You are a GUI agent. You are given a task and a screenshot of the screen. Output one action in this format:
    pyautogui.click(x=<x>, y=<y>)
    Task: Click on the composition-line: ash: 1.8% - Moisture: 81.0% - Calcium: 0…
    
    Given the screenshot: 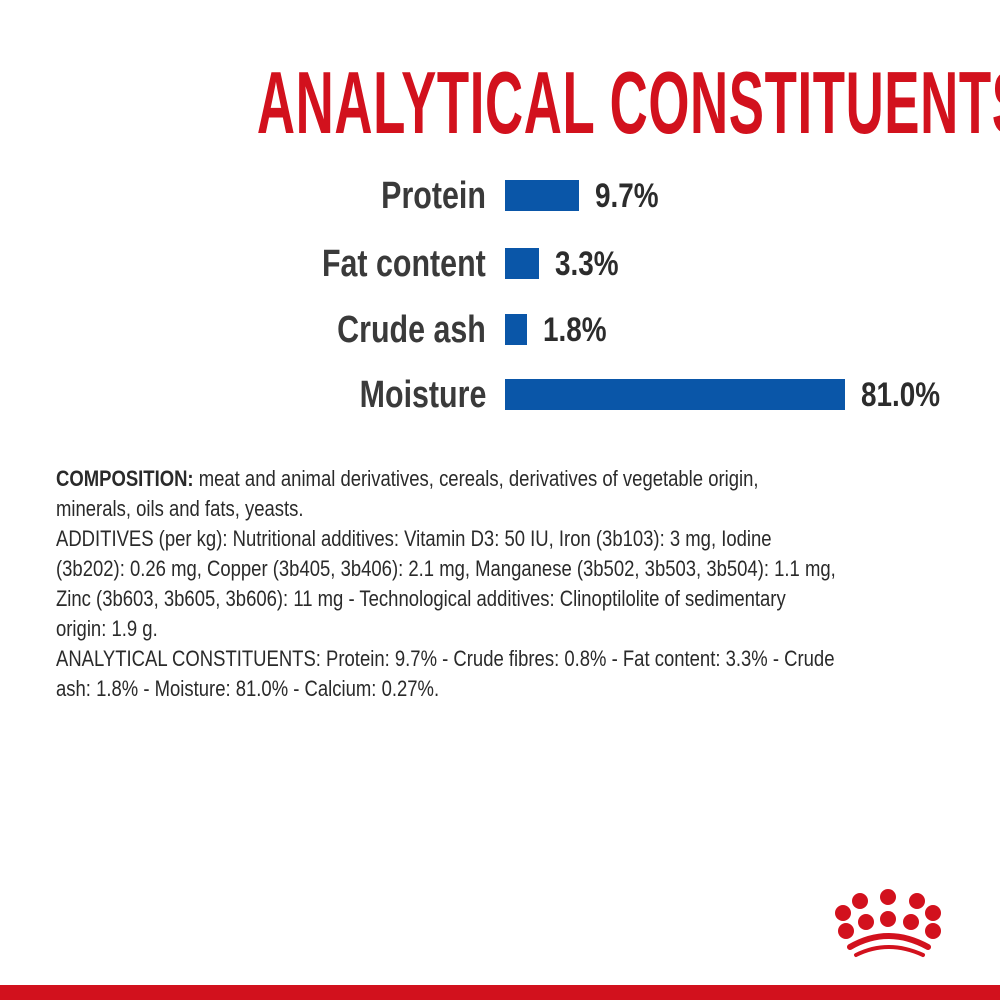 What is the action you would take?
    pyautogui.click(x=446, y=689)
    